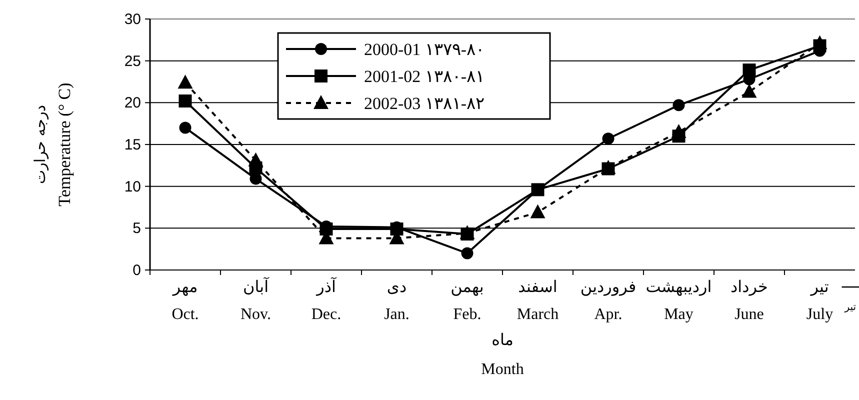 The width and height of the screenshot is (859, 400). What do you see at coordinates (132, 19) in the screenshot?
I see `y-tick-label: 30` at bounding box center [132, 19].